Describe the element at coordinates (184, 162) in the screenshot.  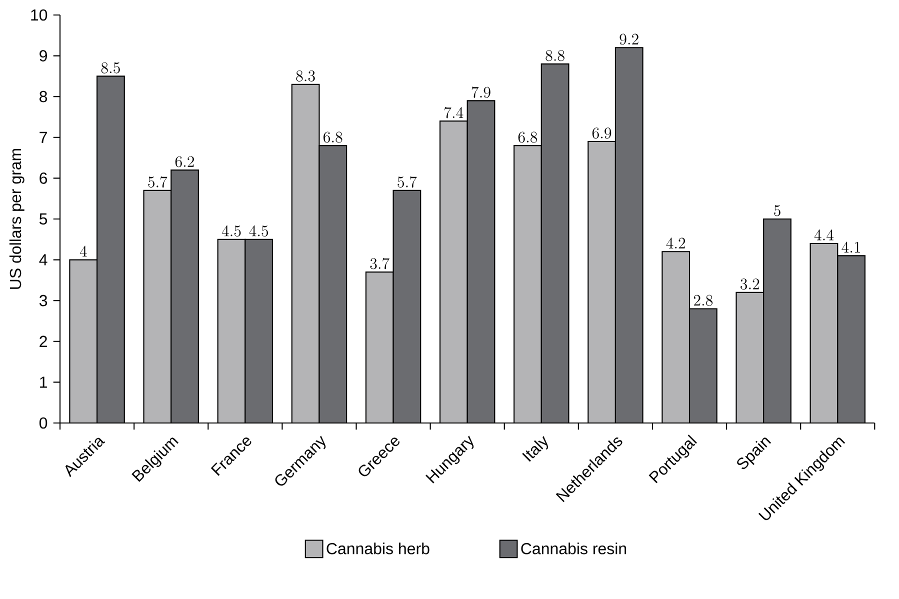
I see `data-label: 6.2` at that location.